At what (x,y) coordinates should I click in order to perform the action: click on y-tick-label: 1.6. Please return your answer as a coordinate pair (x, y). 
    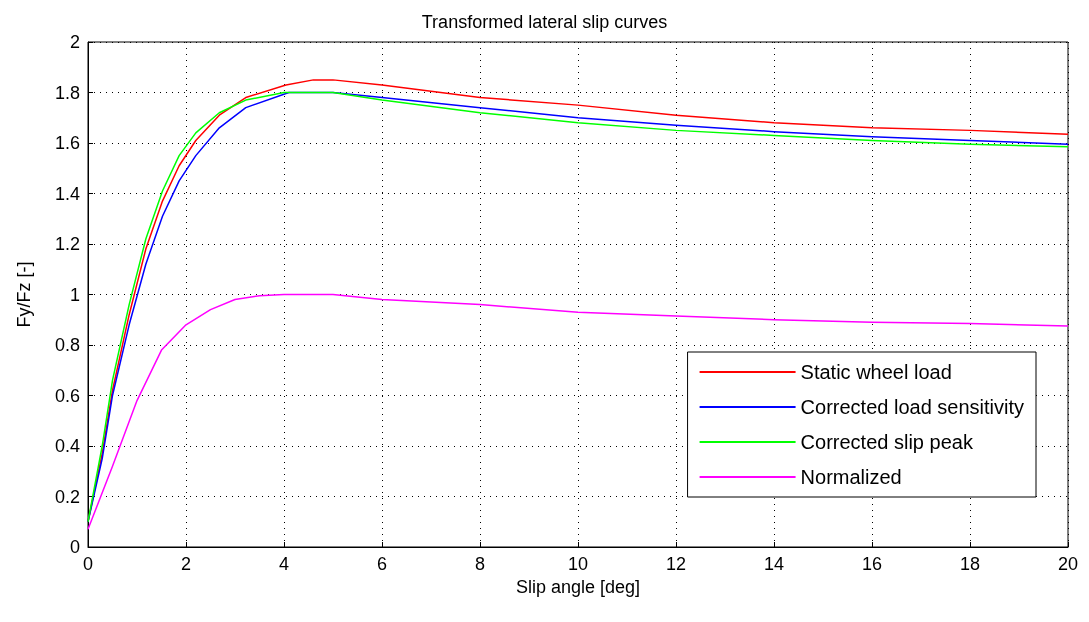
    Looking at the image, I should click on (67, 143).